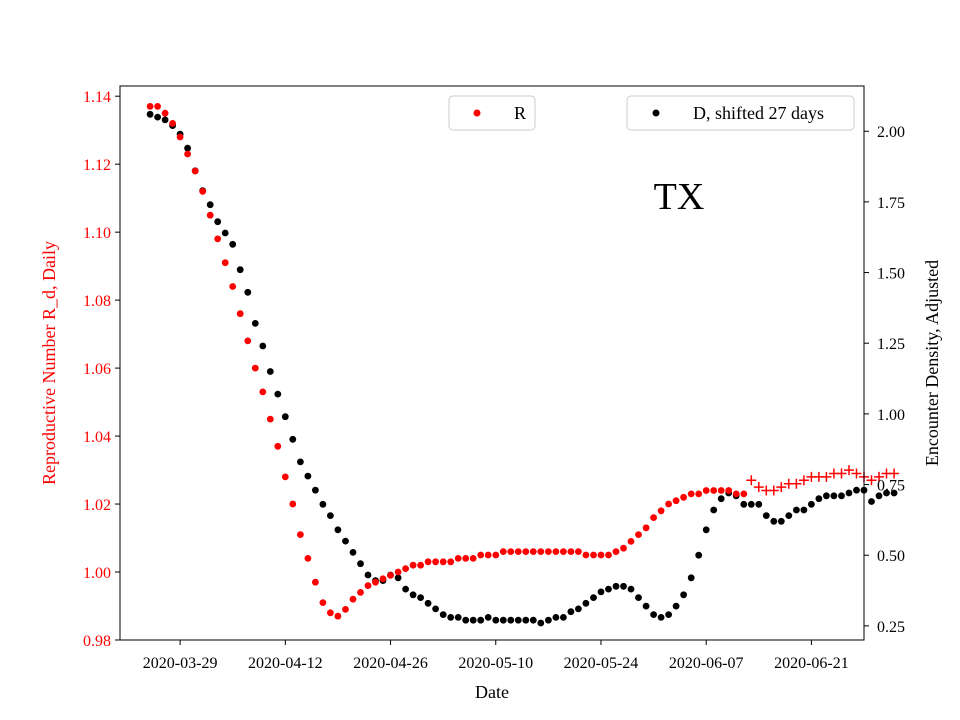  What do you see at coordinates (656, 113) in the screenshot?
I see `legend-d-marker` at bounding box center [656, 113].